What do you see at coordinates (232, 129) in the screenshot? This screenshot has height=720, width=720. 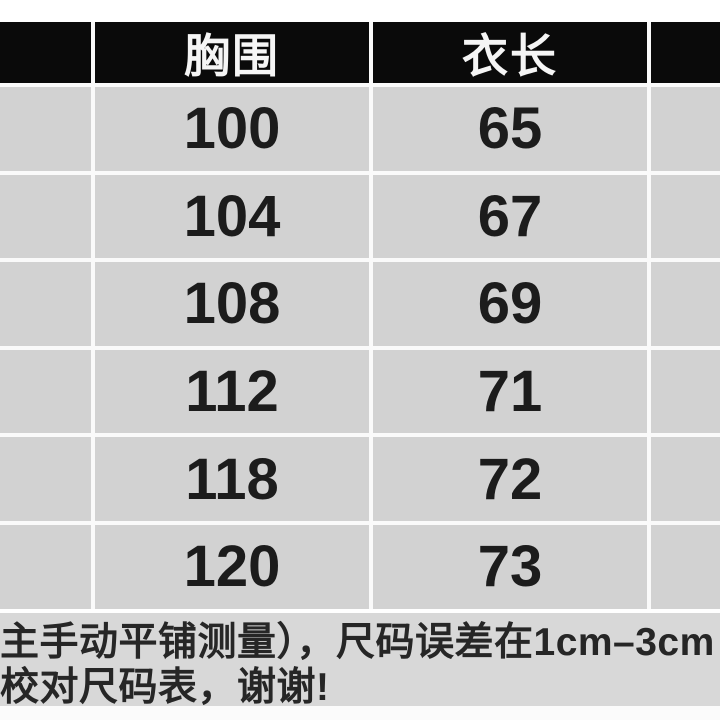 I see `table-cell-chest: 100` at bounding box center [232, 129].